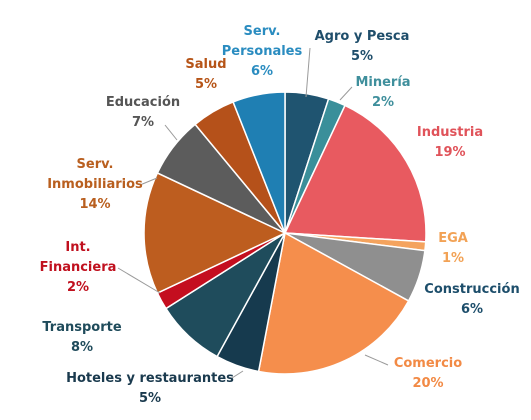  Describe the element at coordinates (346, 93) in the screenshot. I see `leader-mineria` at that location.